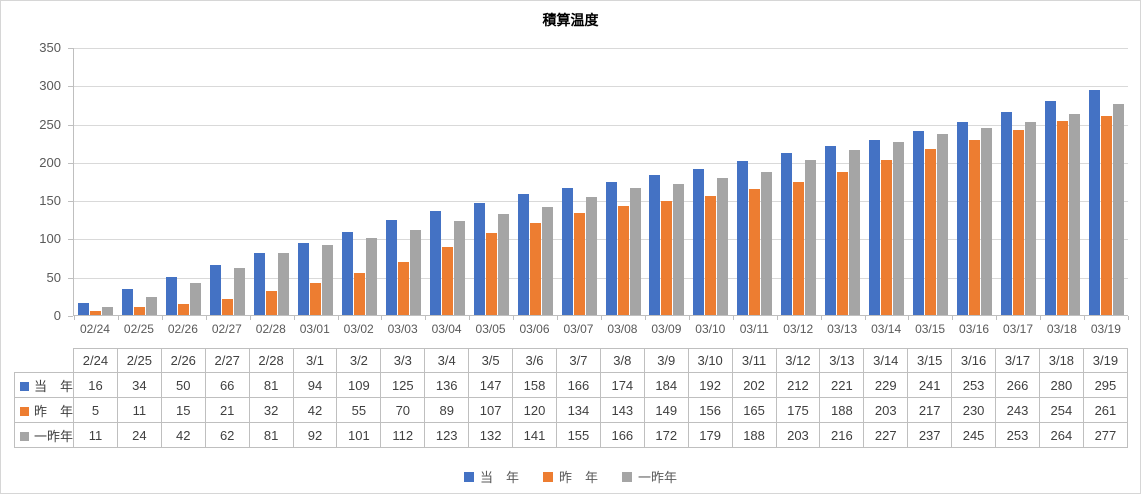  Describe the element at coordinates (491, 360) in the screenshot. I see `table-header-cell: 3/5` at that location.